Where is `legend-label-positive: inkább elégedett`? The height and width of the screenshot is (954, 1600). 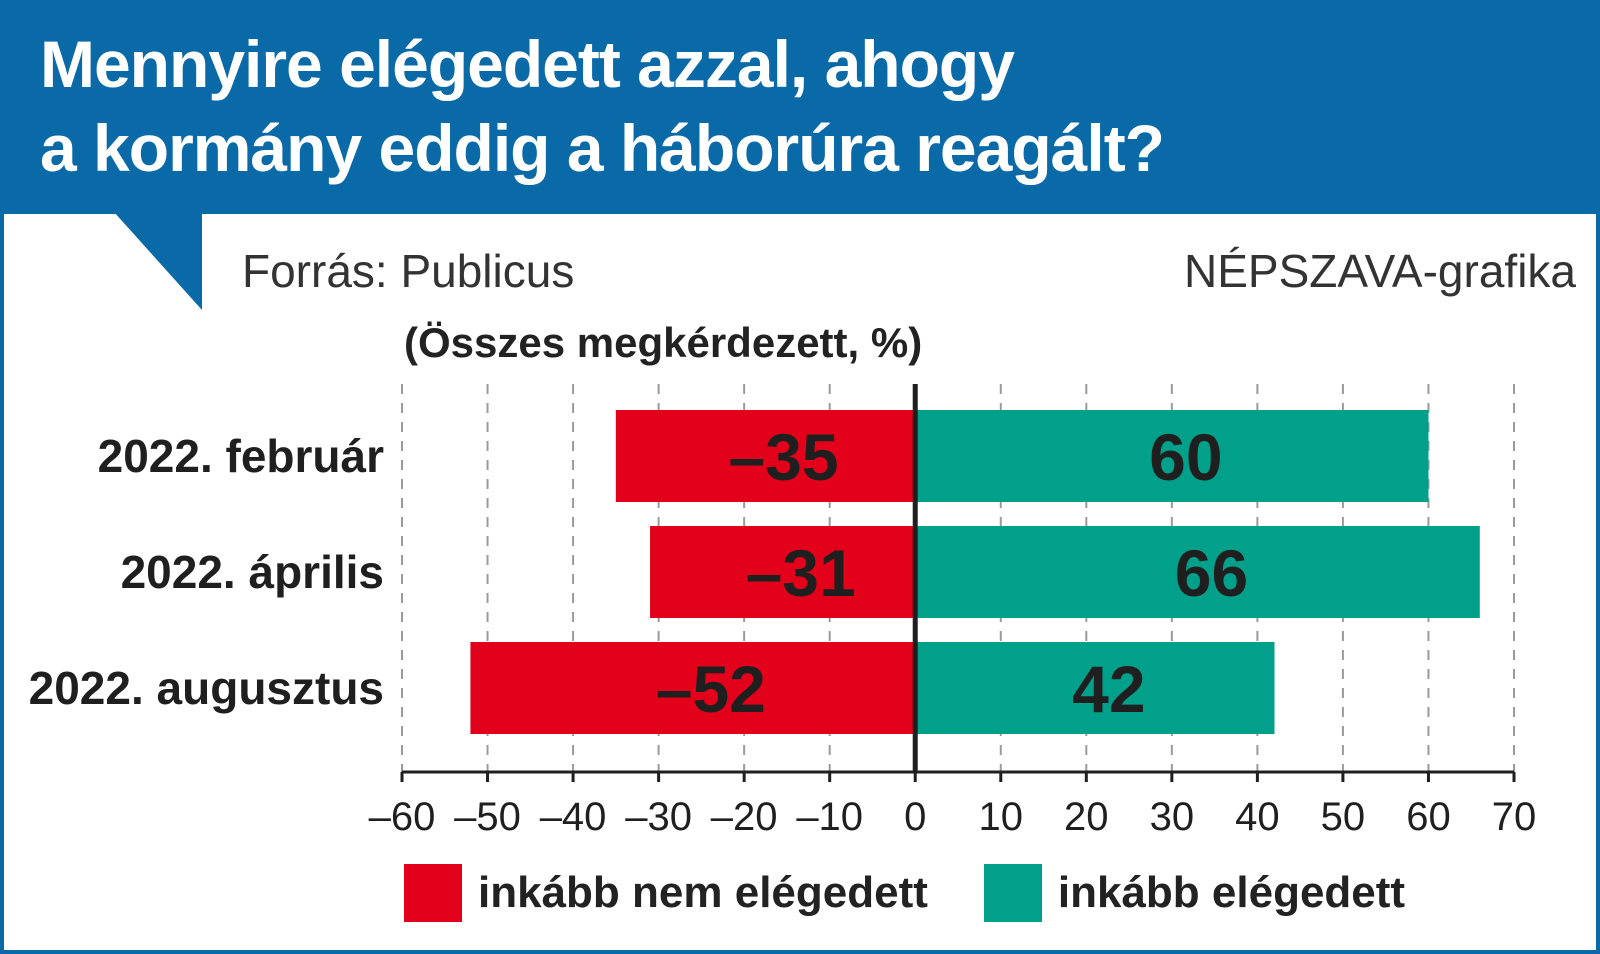
legend-label-positive: inkább elégedett is located at coordinates (1231, 892).